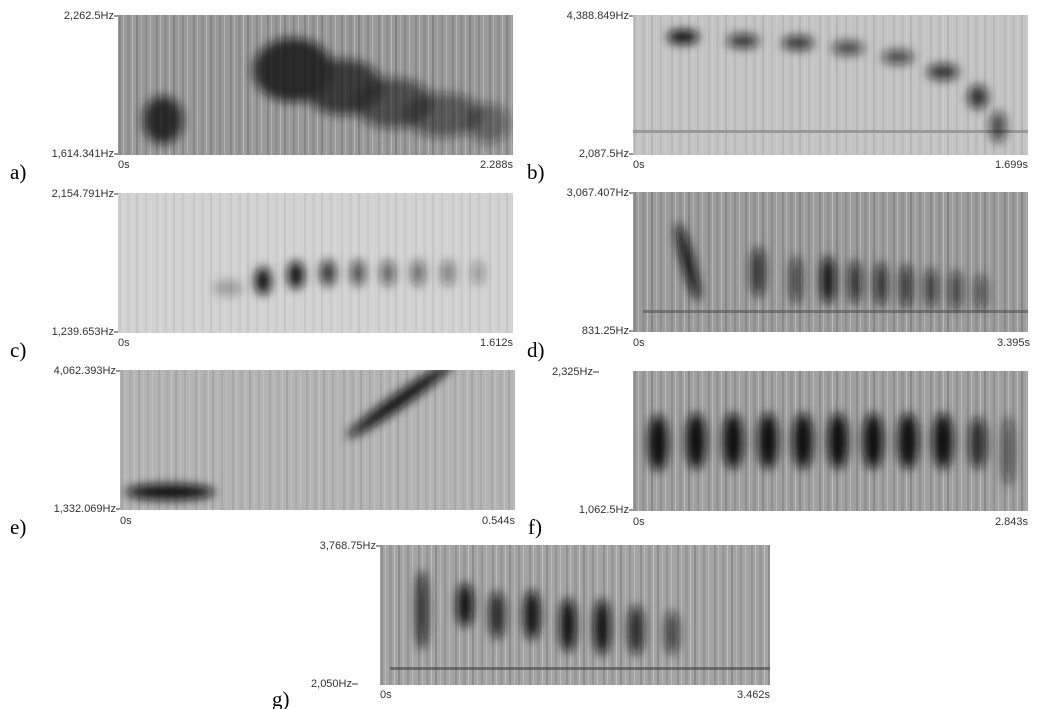  What do you see at coordinates (604, 154) in the screenshot?
I see `freq-min: 2,087.5Hz` at bounding box center [604, 154].